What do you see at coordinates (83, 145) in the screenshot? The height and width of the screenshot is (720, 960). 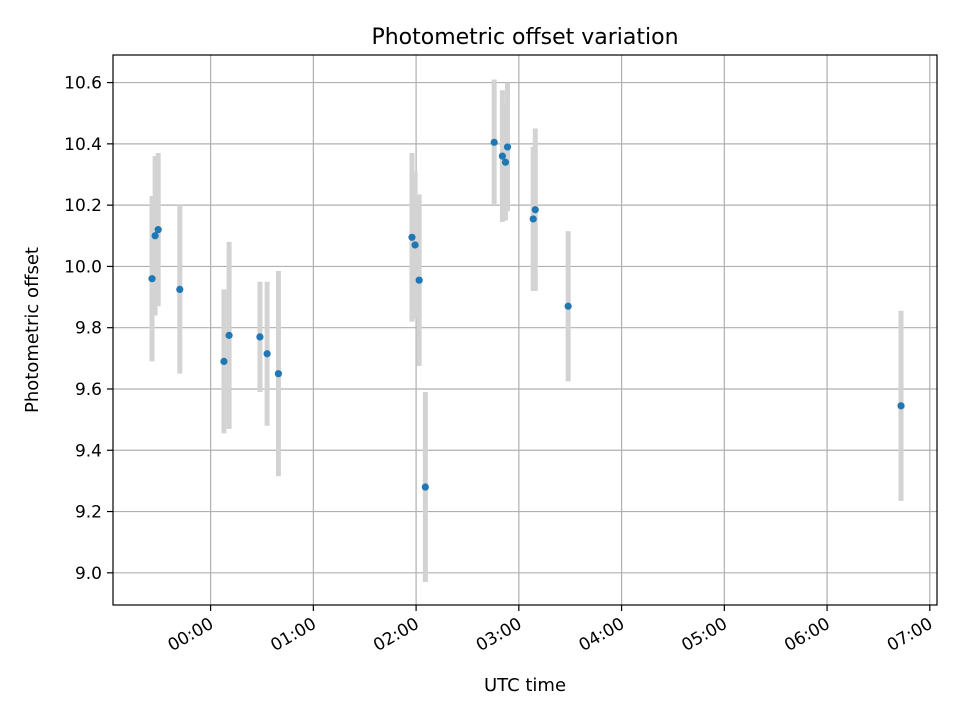 I see `y-tick-label: 10.4` at bounding box center [83, 145].